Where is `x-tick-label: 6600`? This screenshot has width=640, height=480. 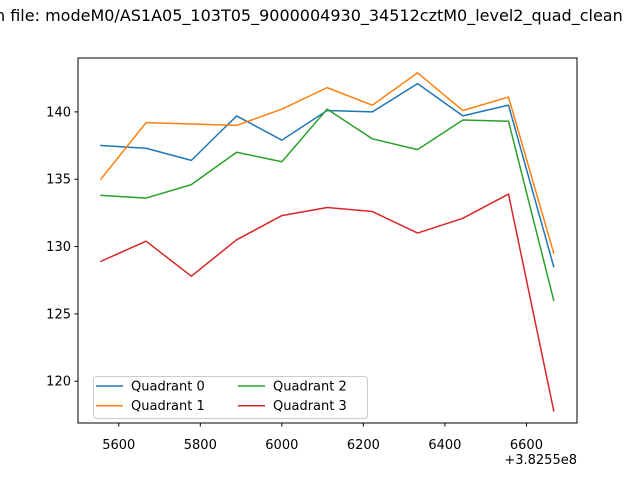
x-tick-label: 6600 is located at coordinates (526, 445).